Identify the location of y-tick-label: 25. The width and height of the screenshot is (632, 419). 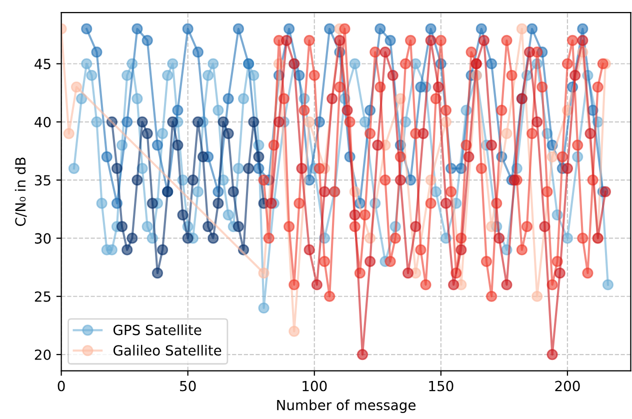
(42, 296).